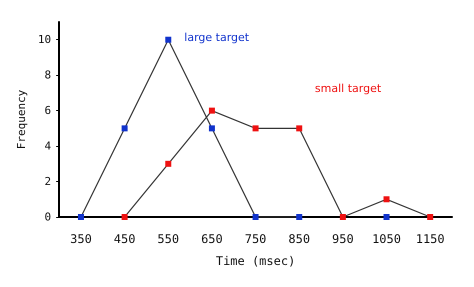  I want to click on y-tick-label: 10, so click(45, 39).